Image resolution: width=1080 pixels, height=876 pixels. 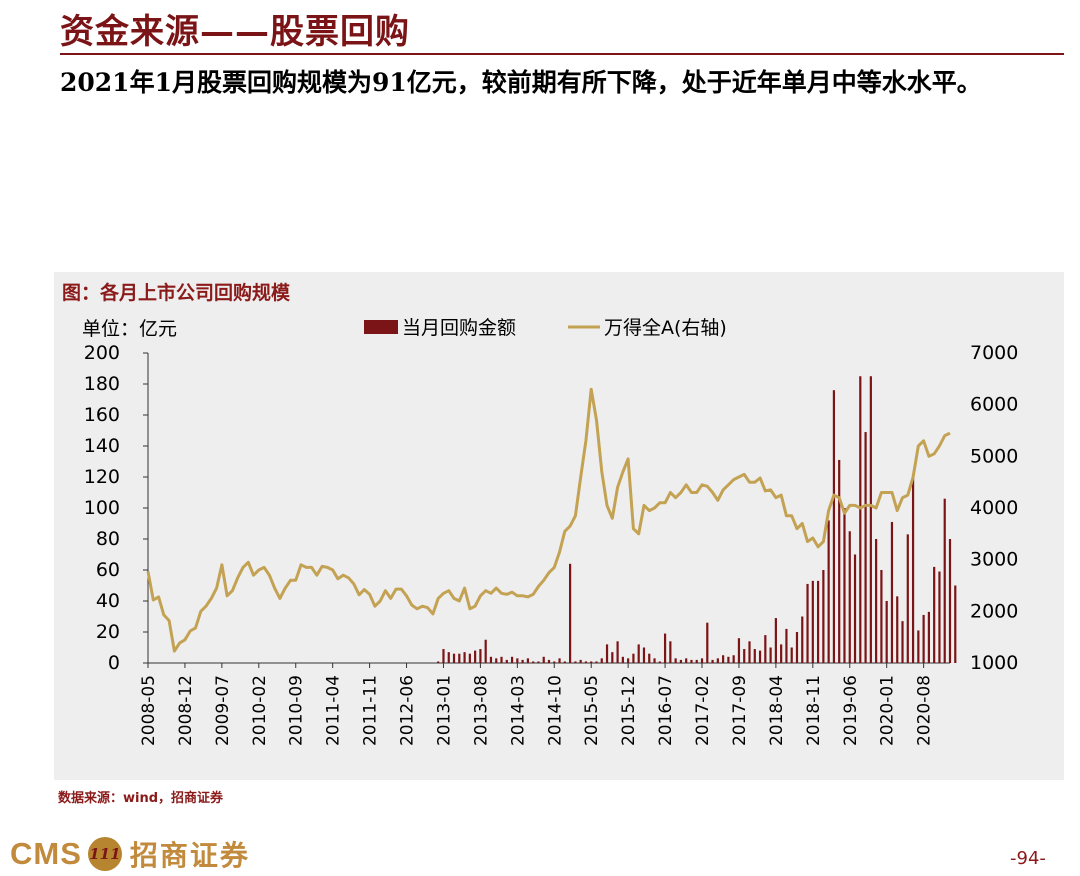 What do you see at coordinates (851, 710) in the screenshot?
I see `x-tick-label: 2019-06` at bounding box center [851, 710].